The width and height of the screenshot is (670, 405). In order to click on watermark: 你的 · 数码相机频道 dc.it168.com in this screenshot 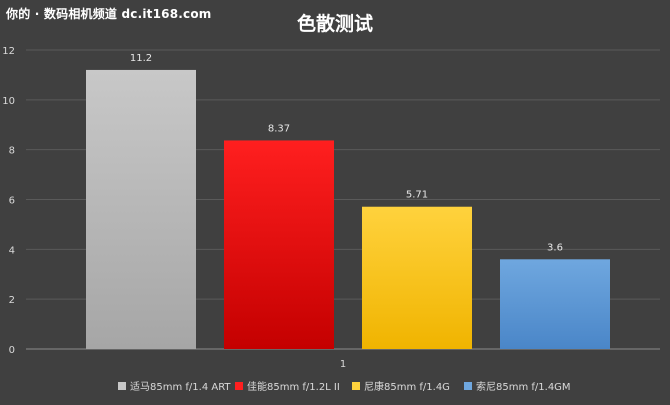, I will do `click(109, 14)`.